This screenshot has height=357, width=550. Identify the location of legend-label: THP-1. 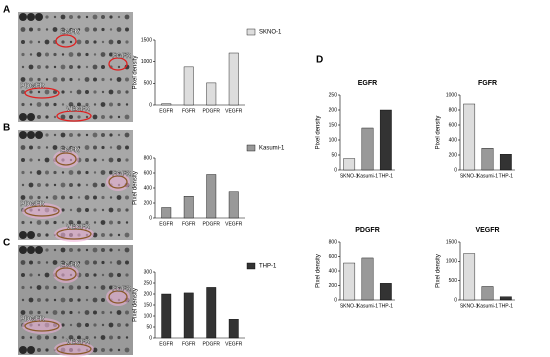
(268, 267).